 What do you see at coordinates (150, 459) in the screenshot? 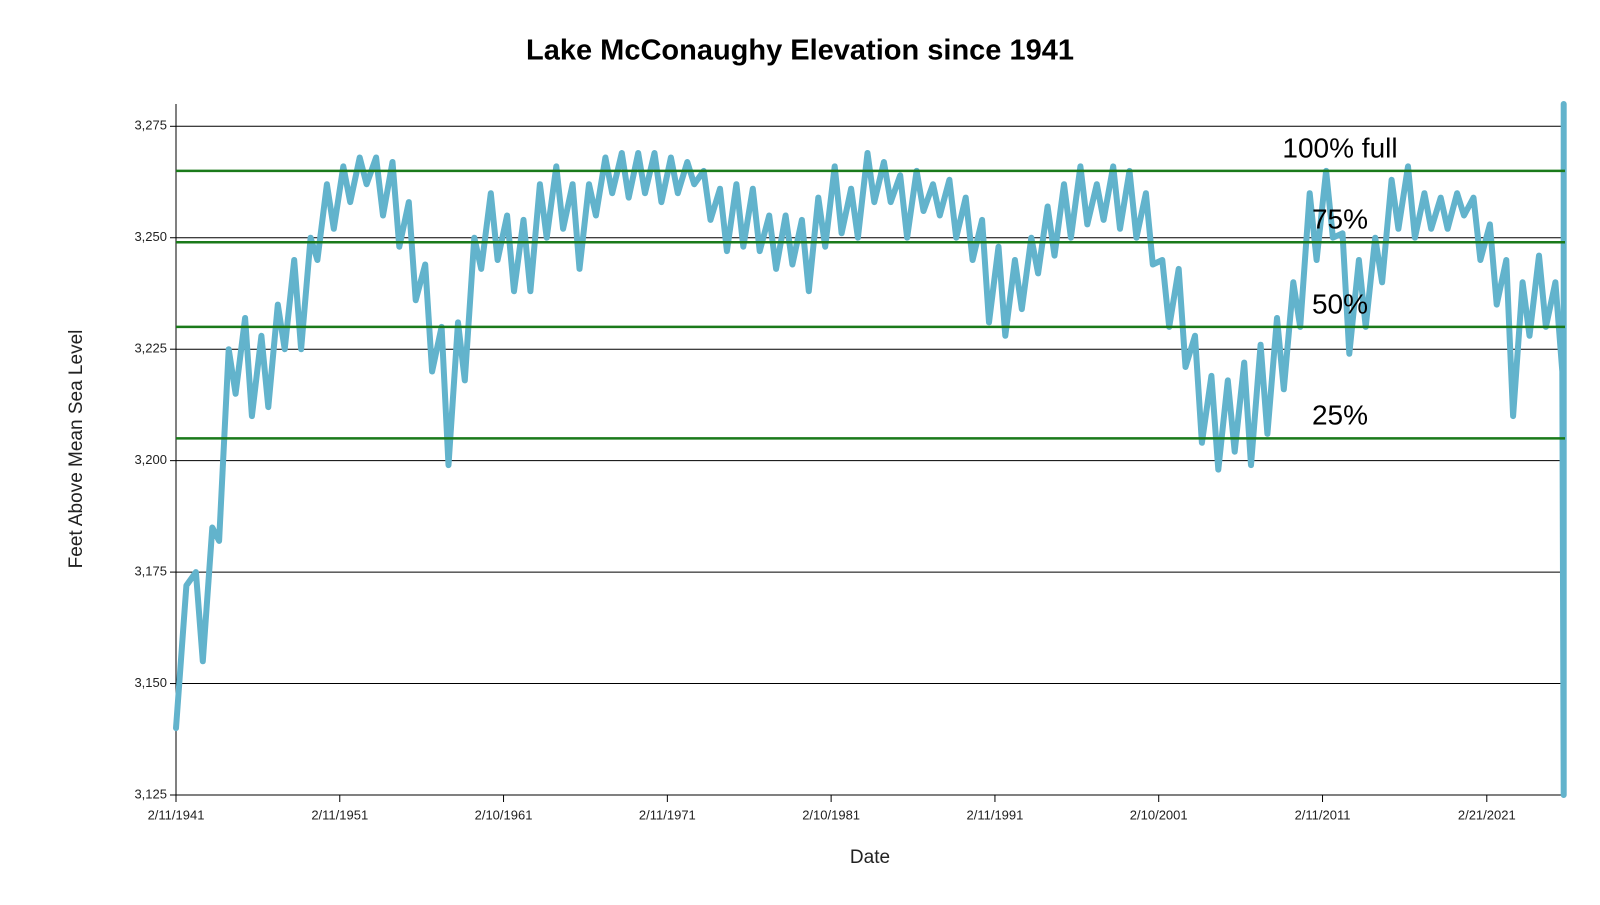
I see `y-tick-label: 3,200` at bounding box center [150, 459].